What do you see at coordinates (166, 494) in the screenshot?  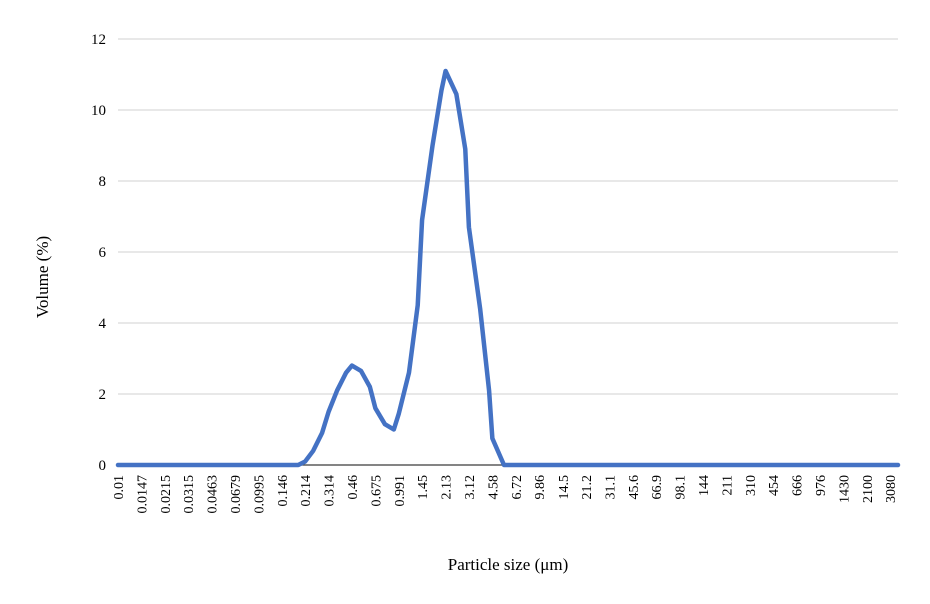 I see `x-tick-label: 0.0215` at bounding box center [166, 494].